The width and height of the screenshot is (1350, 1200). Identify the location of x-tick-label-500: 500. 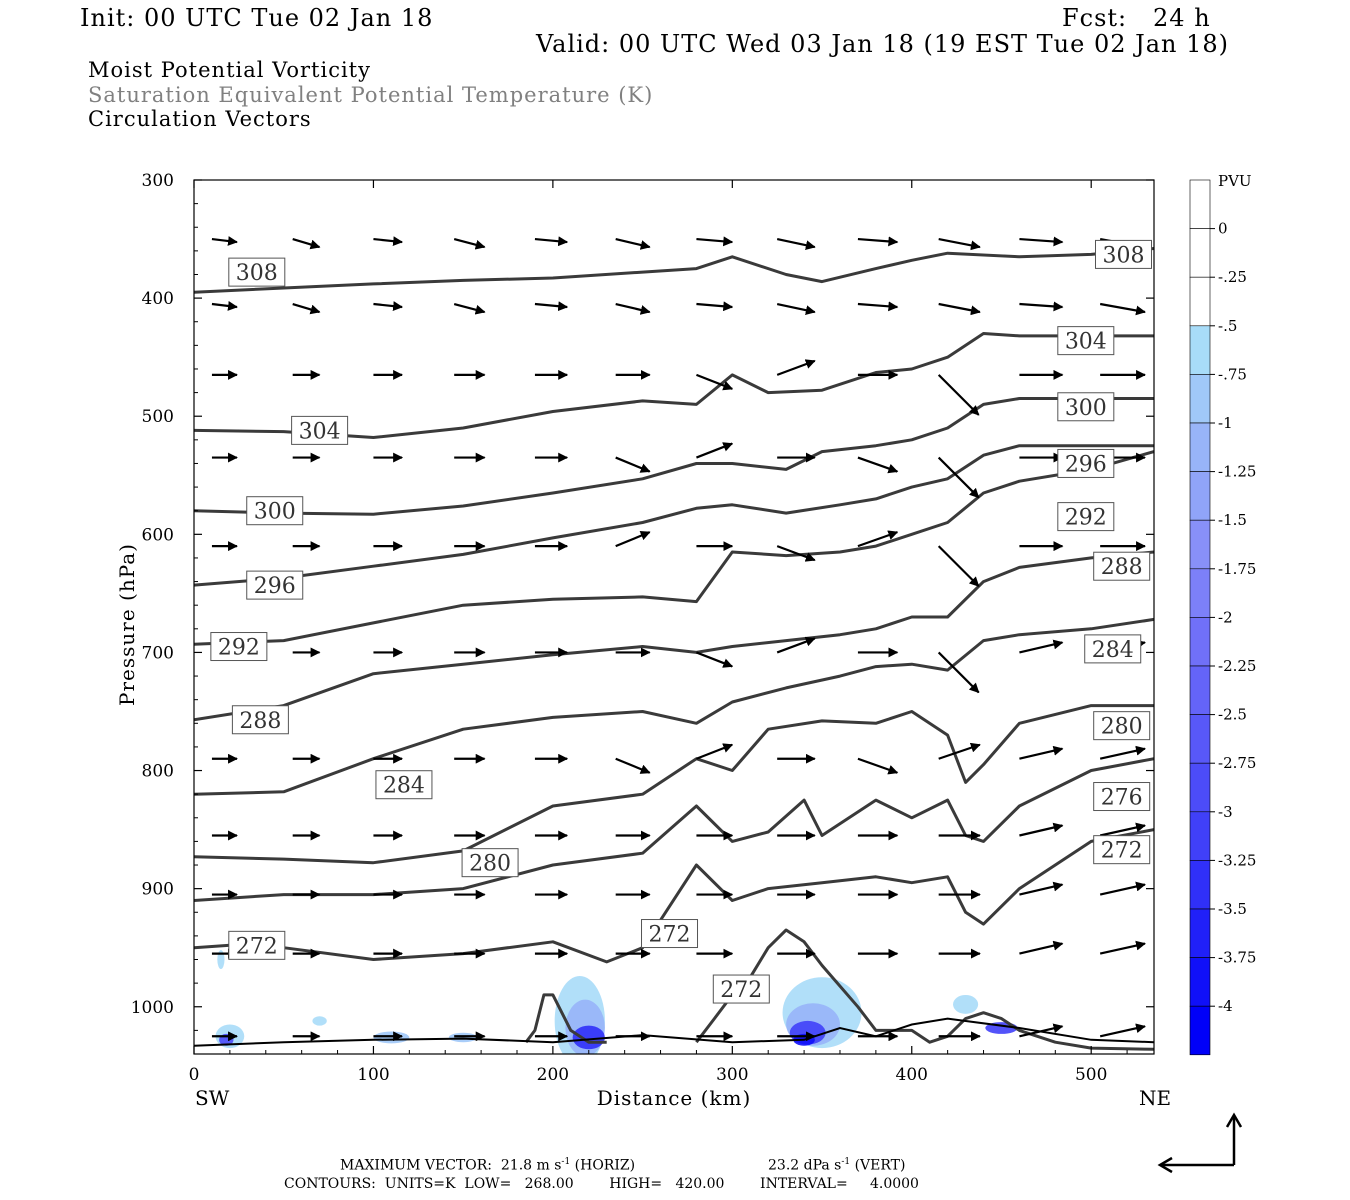
(1091, 1075).